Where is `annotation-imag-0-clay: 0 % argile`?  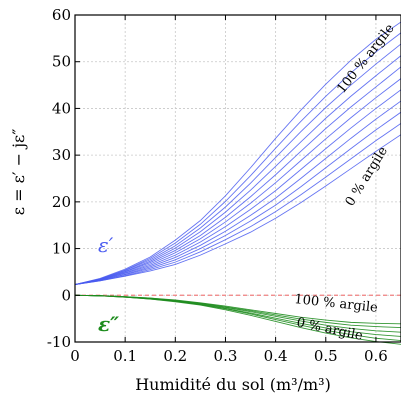
annotation-imag-0-clay: 0 % argile is located at coordinates (329, 329).